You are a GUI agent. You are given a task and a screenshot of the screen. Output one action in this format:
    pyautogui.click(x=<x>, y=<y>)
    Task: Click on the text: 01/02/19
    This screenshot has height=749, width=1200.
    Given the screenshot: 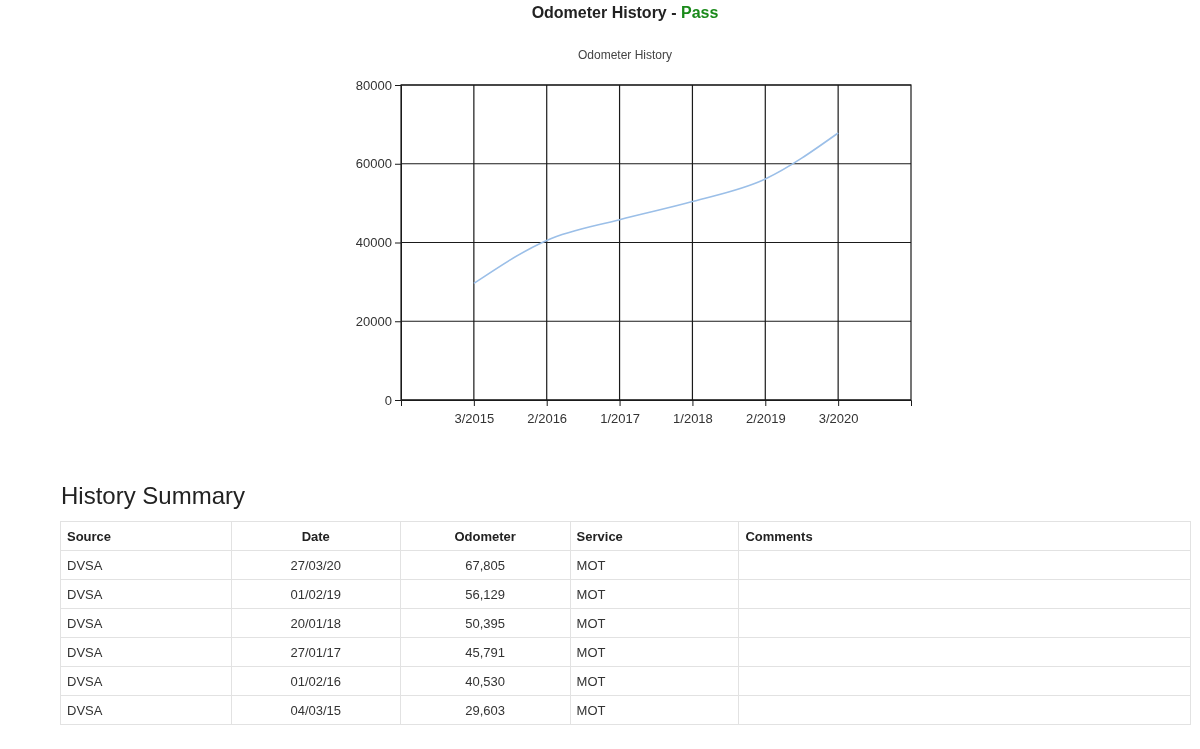 What is the action you would take?
    pyautogui.click(x=316, y=594)
    